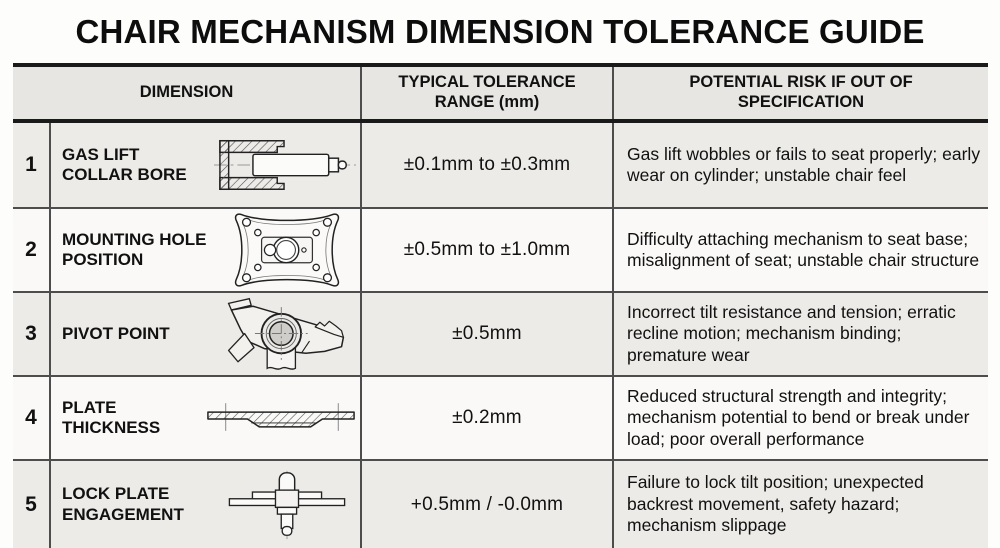 The image size is (1000, 548). Describe the element at coordinates (287, 505) in the screenshot. I see `lock-plate-engagement-icon` at that location.